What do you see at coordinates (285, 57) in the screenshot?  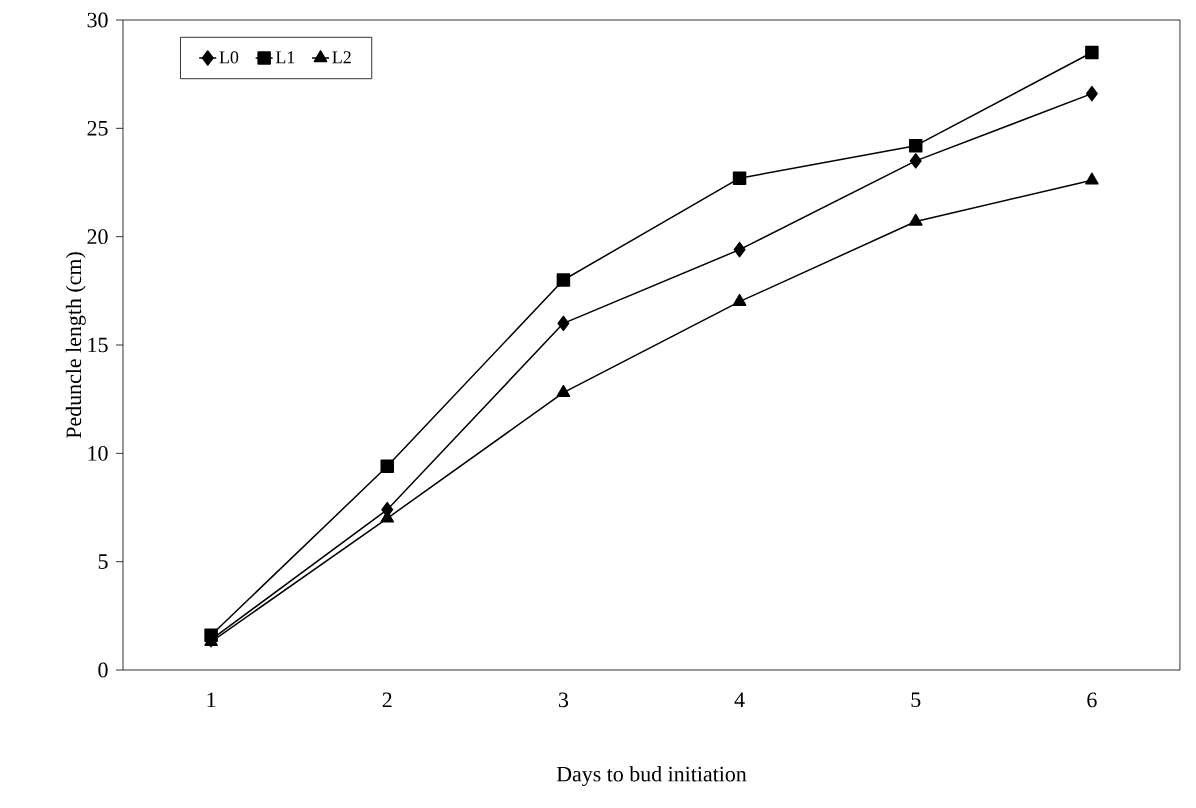 I see `legend-label: L1` at bounding box center [285, 57].